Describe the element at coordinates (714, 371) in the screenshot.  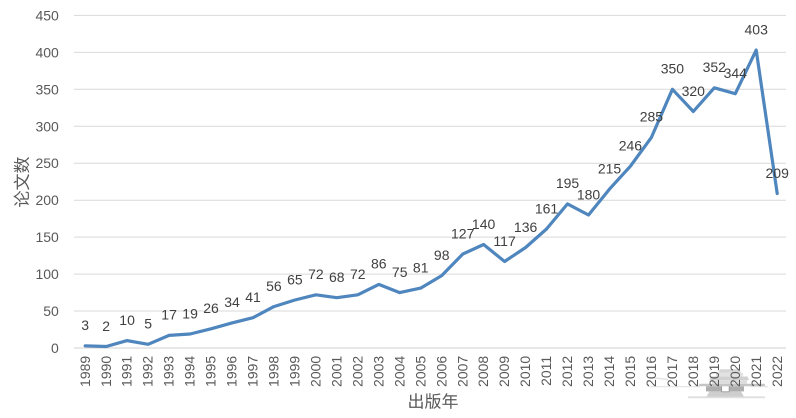
I see `svg-text: 2019` at that location.